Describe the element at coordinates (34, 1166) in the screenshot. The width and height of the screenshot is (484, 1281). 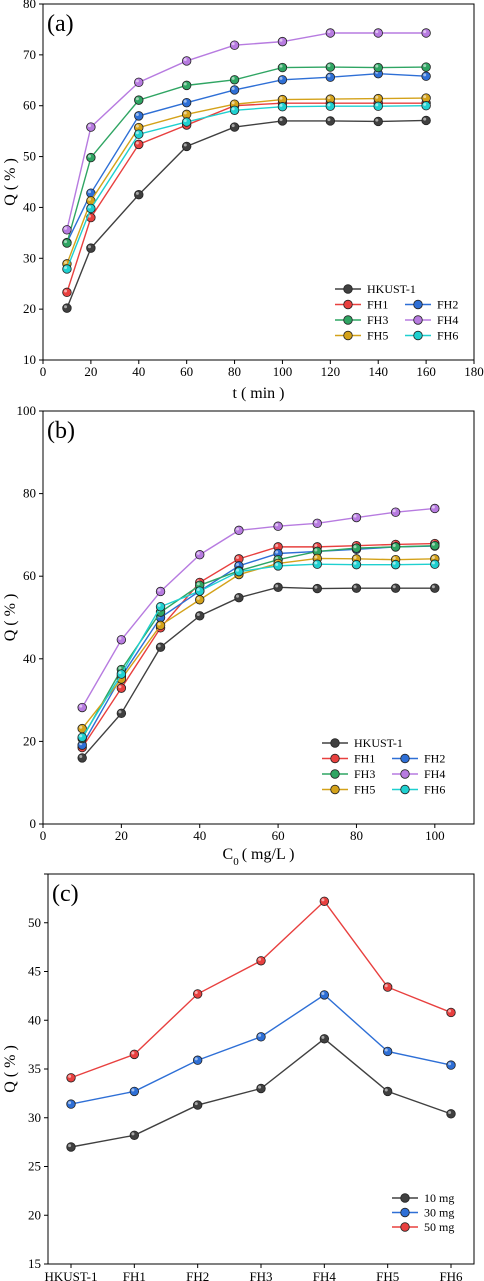
I see `y-tick-label: 25` at that location.